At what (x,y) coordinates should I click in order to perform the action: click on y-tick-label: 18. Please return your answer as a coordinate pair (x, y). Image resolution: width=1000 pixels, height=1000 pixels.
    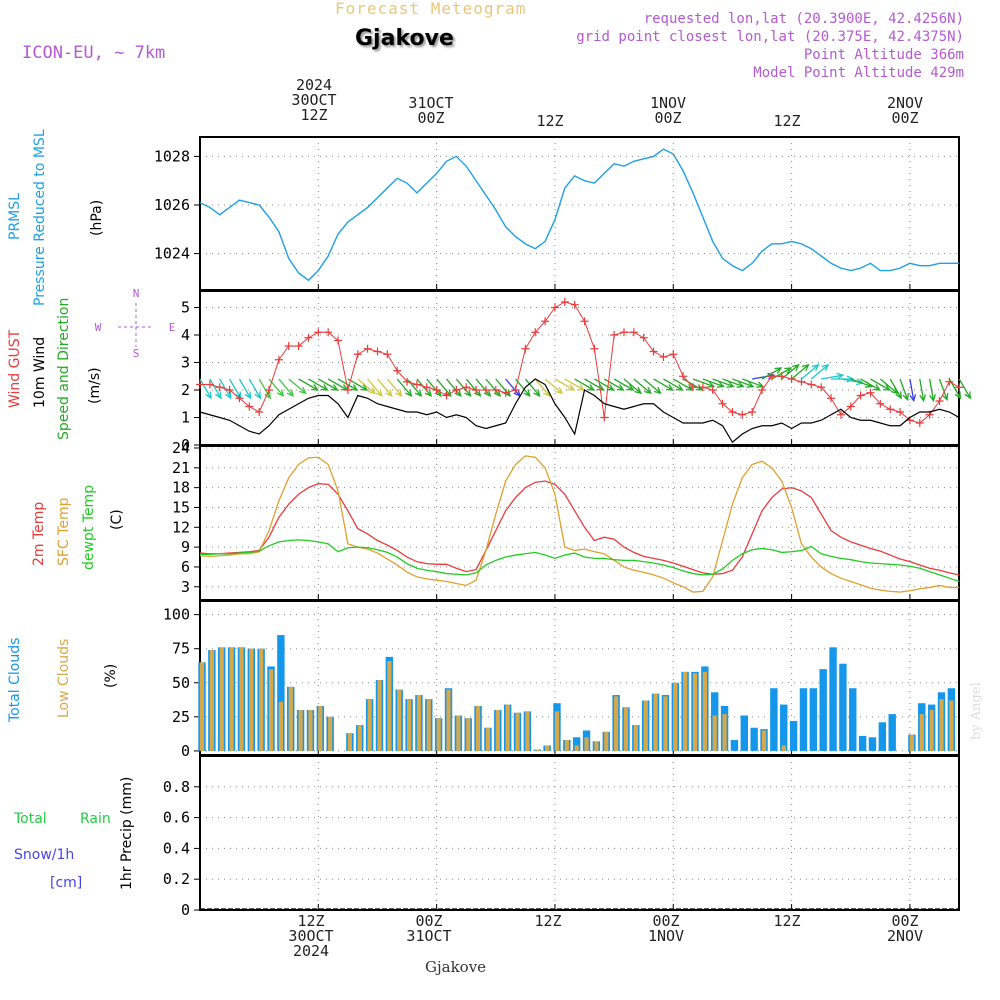
    Looking at the image, I should click on (181, 488).